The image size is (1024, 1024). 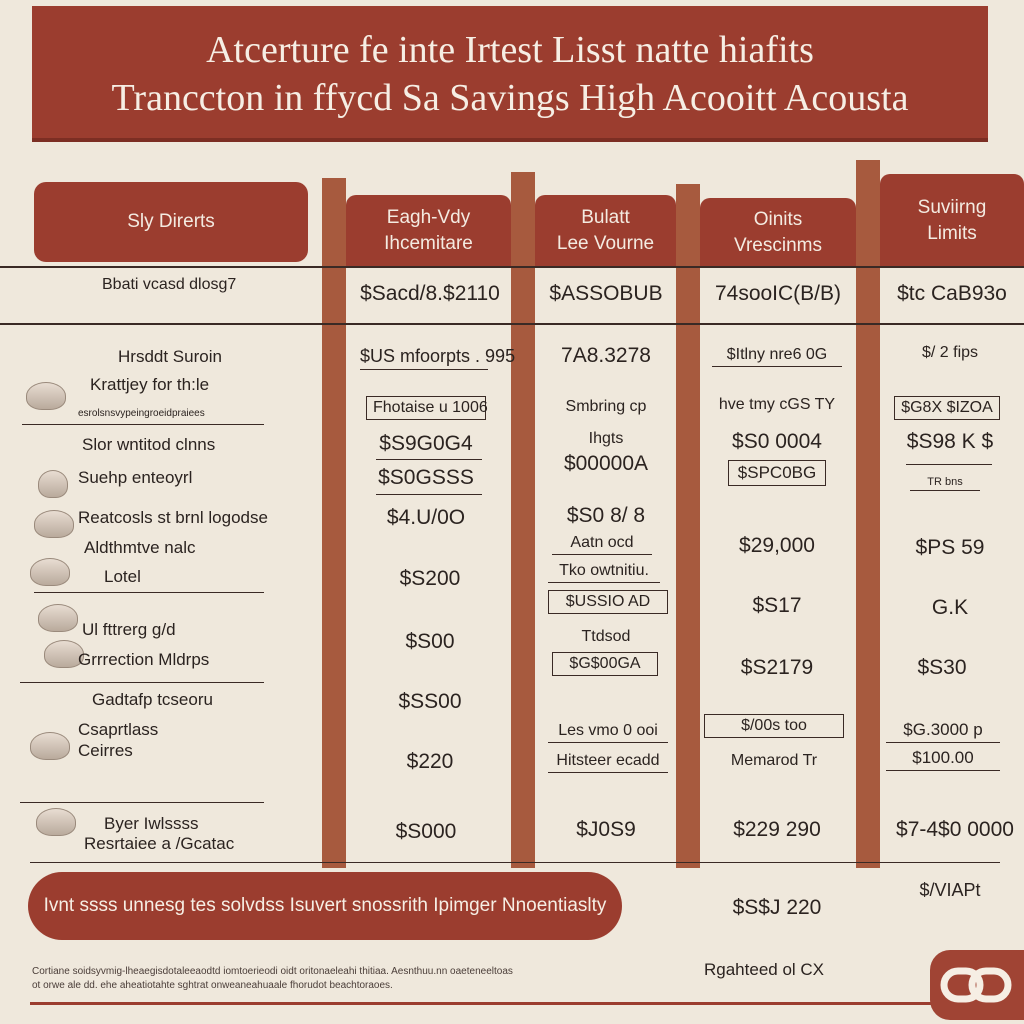 I want to click on col3-value: $229 290, so click(x=777, y=829).